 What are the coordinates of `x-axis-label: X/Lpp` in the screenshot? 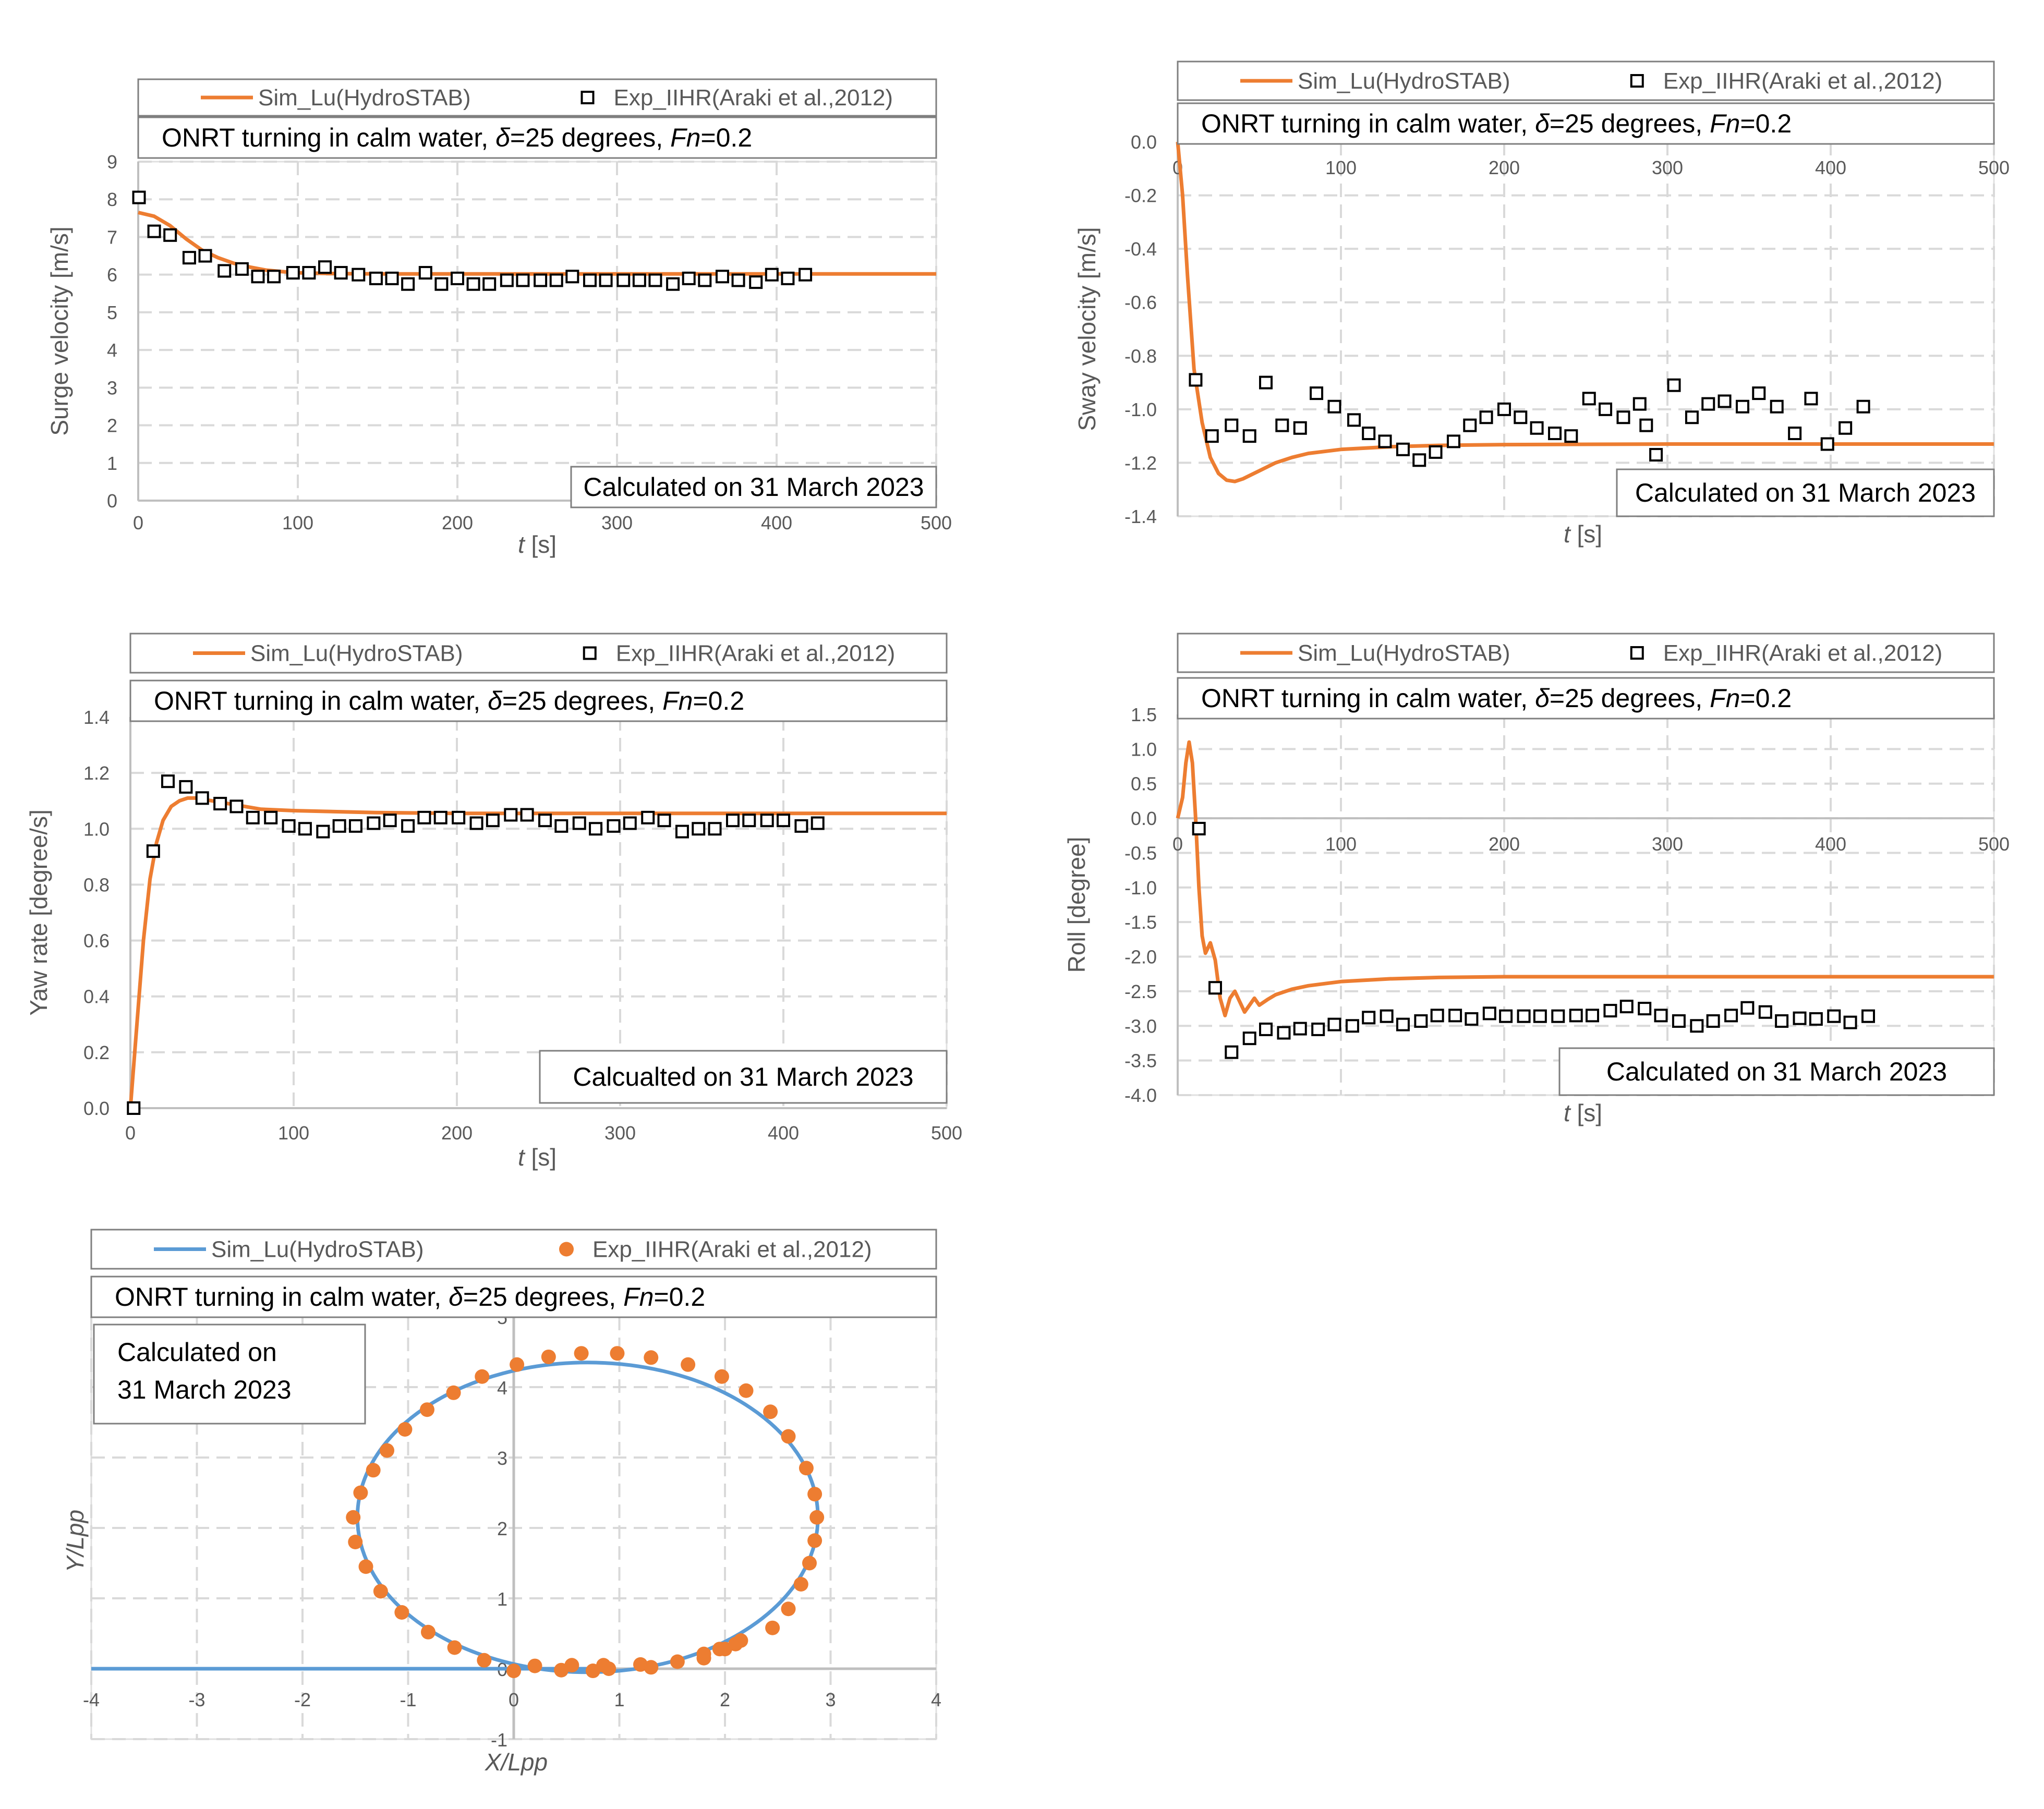 It's located at (516, 1763).